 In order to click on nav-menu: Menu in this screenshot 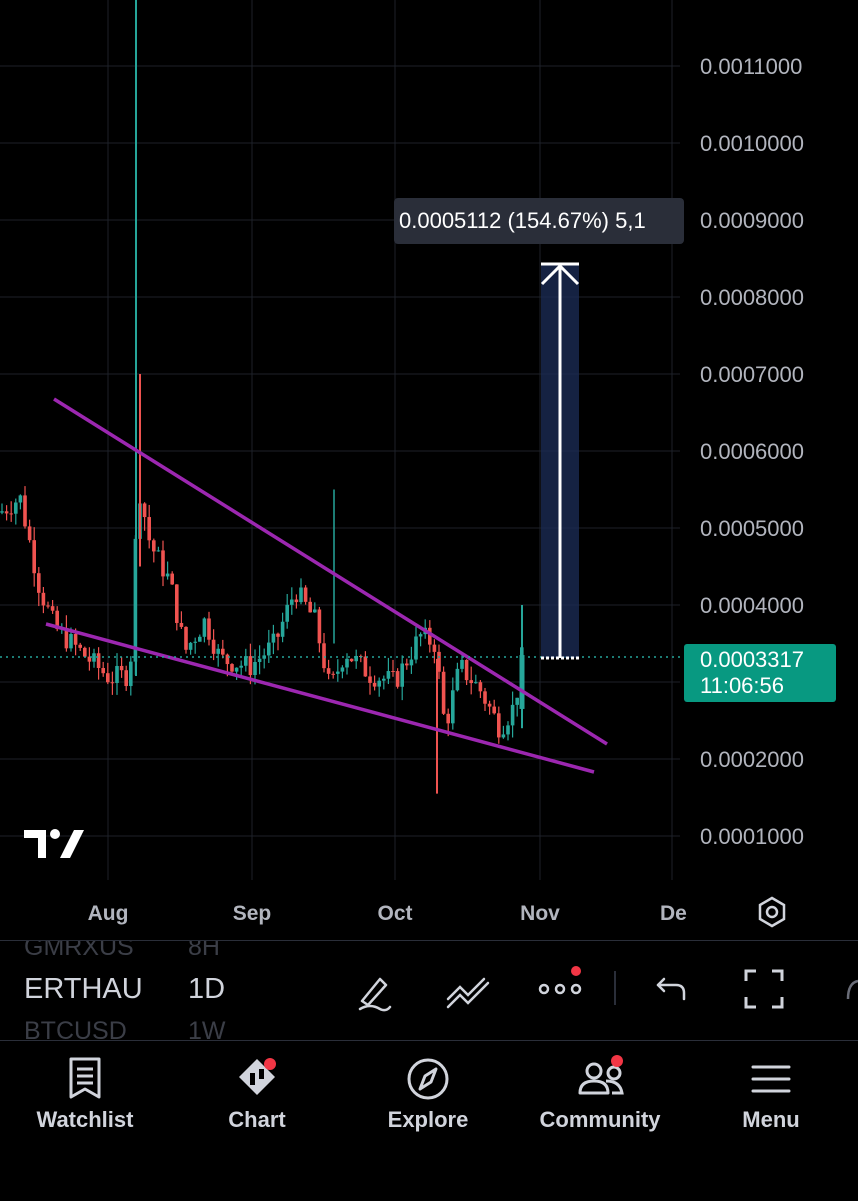, I will do `click(771, 1096)`.